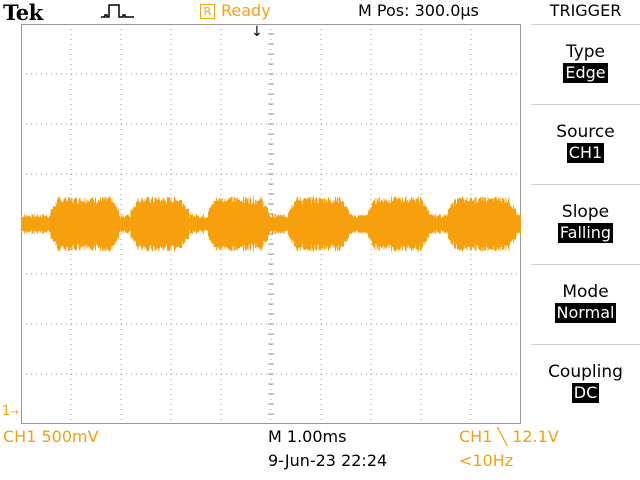 This screenshot has height=480, width=640. Describe the element at coordinates (246, 10) in the screenshot. I see `status-text: Ready` at that location.